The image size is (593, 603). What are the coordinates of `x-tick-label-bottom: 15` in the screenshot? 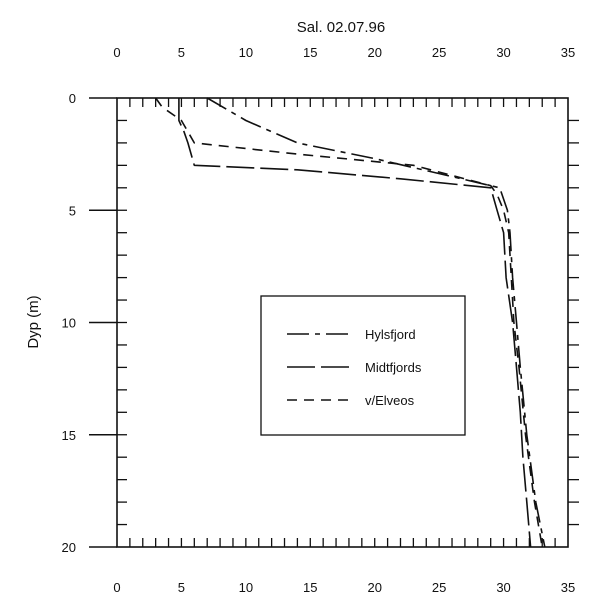 It's located at (310, 587).